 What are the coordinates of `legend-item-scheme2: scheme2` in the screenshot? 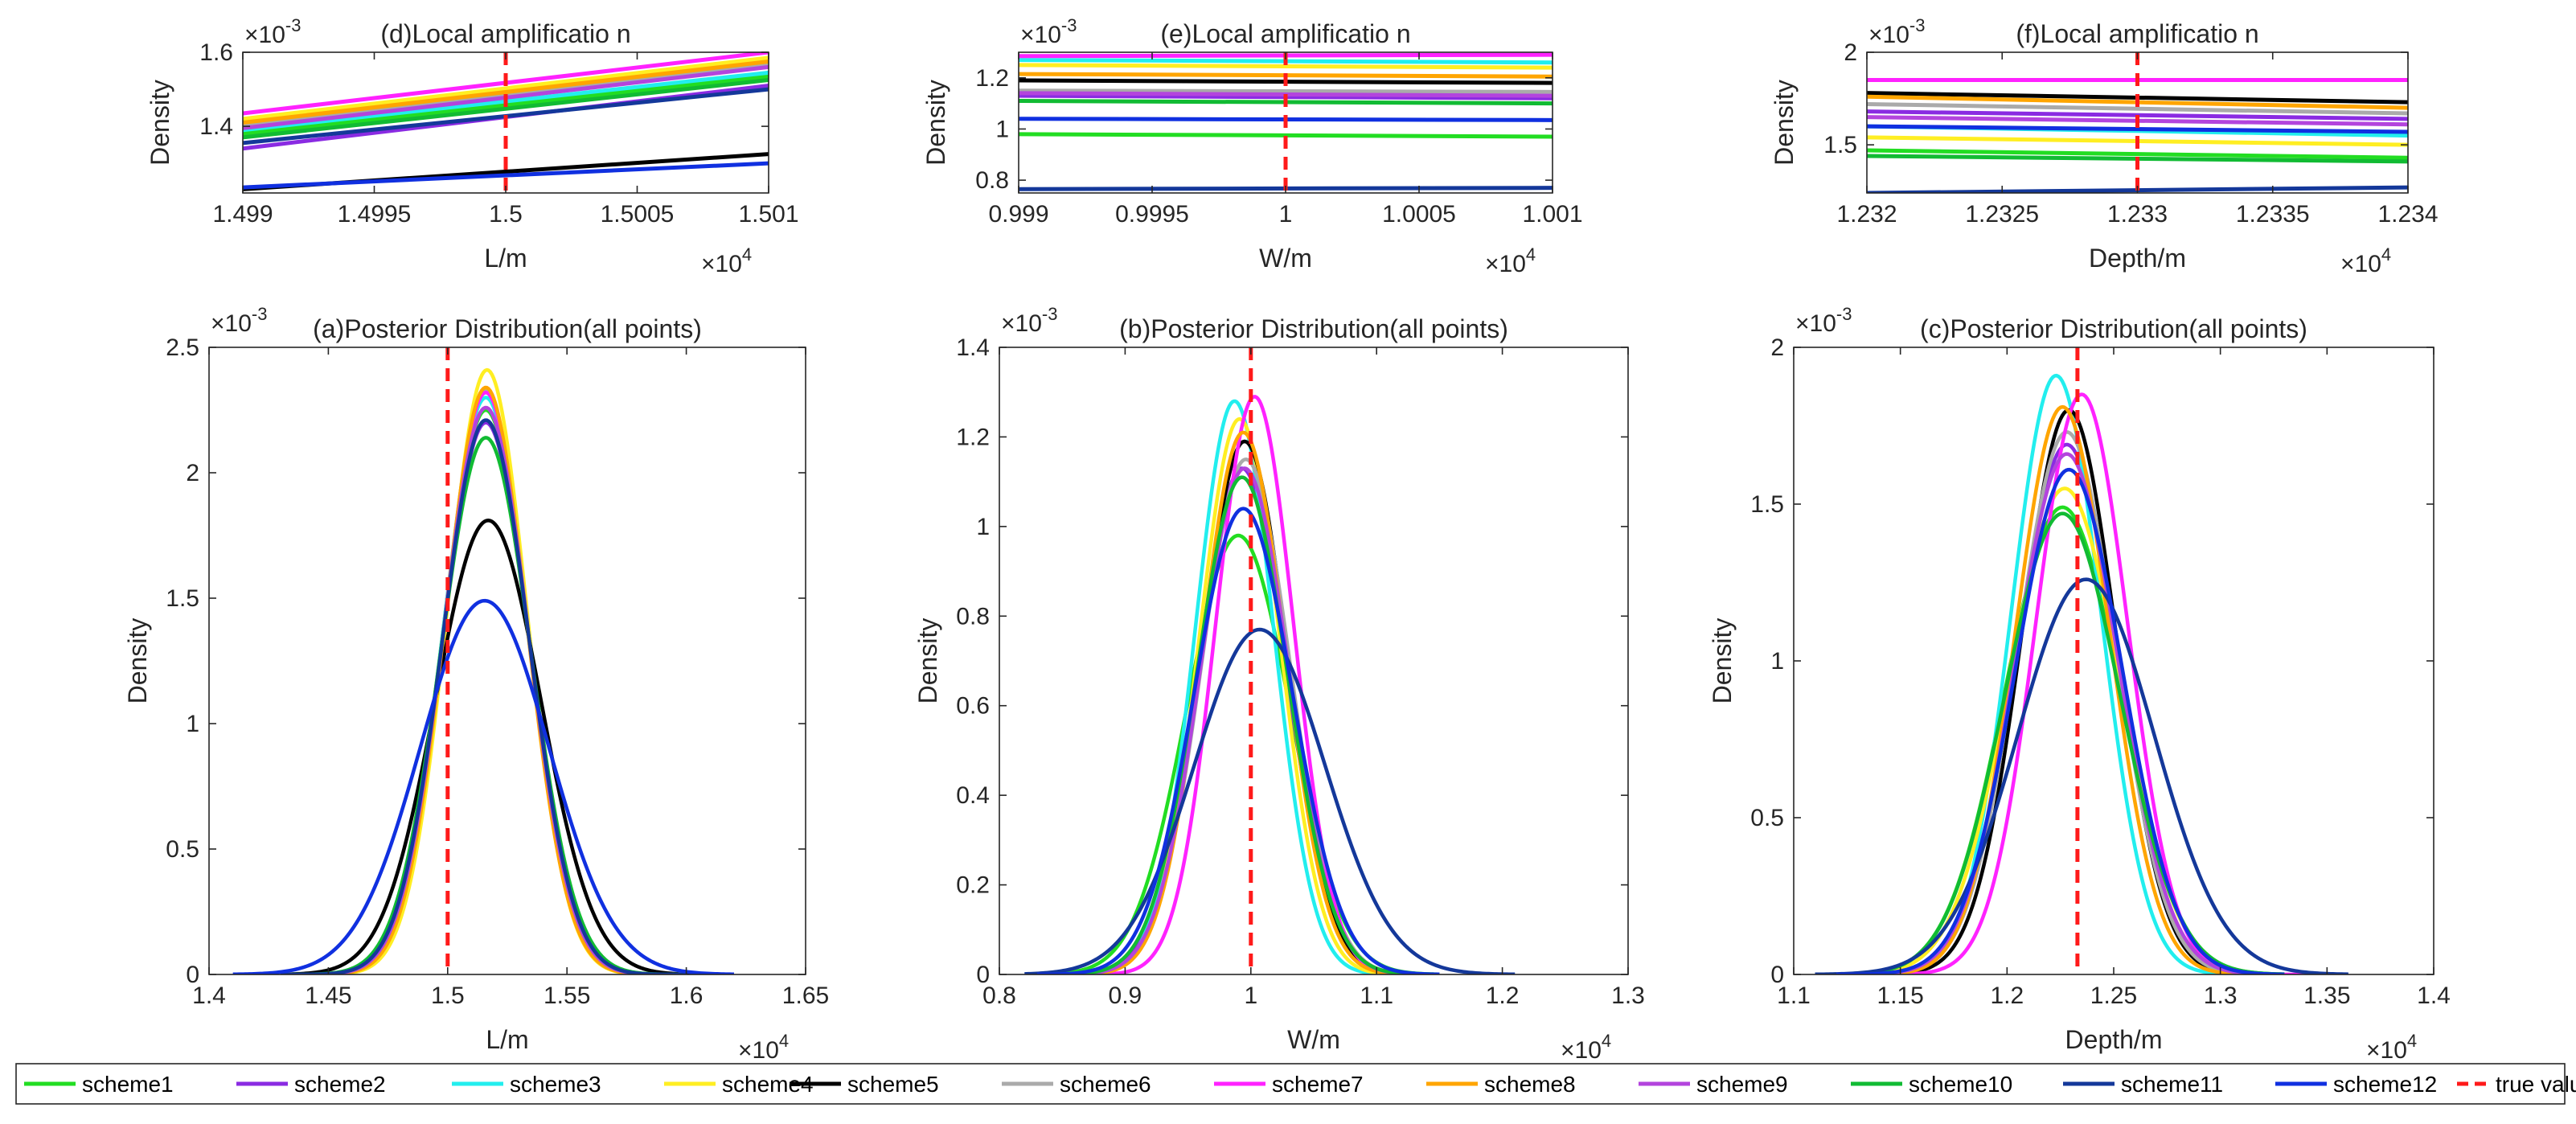 It's located at (311, 1084).